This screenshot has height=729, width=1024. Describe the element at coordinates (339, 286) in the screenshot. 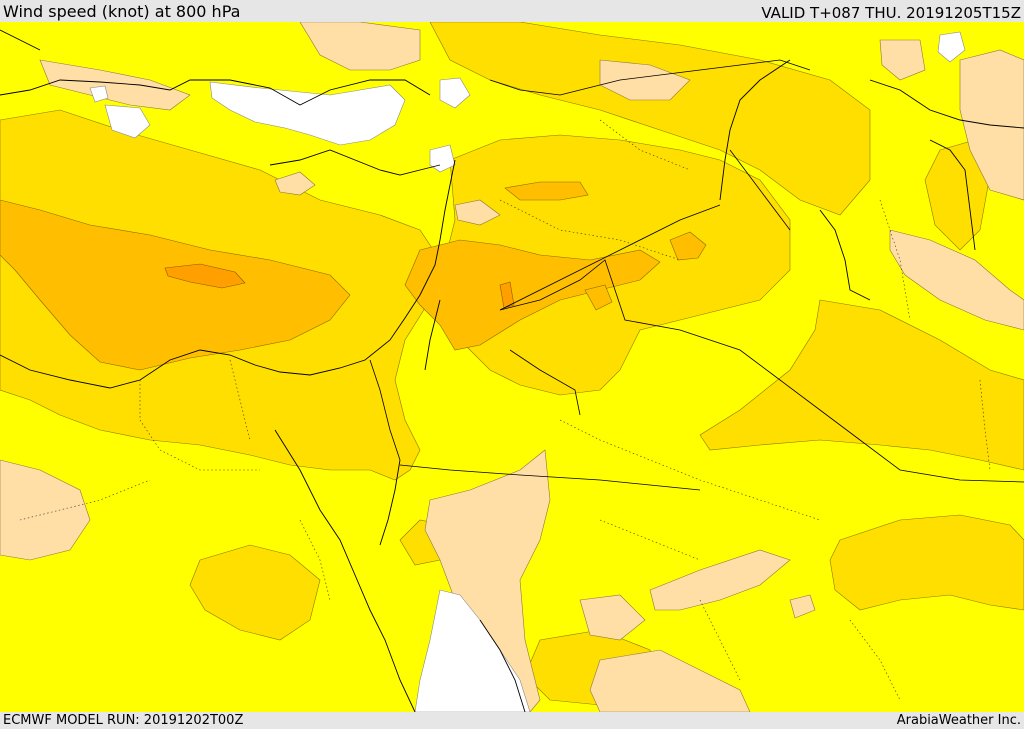

I see `very-strong-wind-areas` at that location.